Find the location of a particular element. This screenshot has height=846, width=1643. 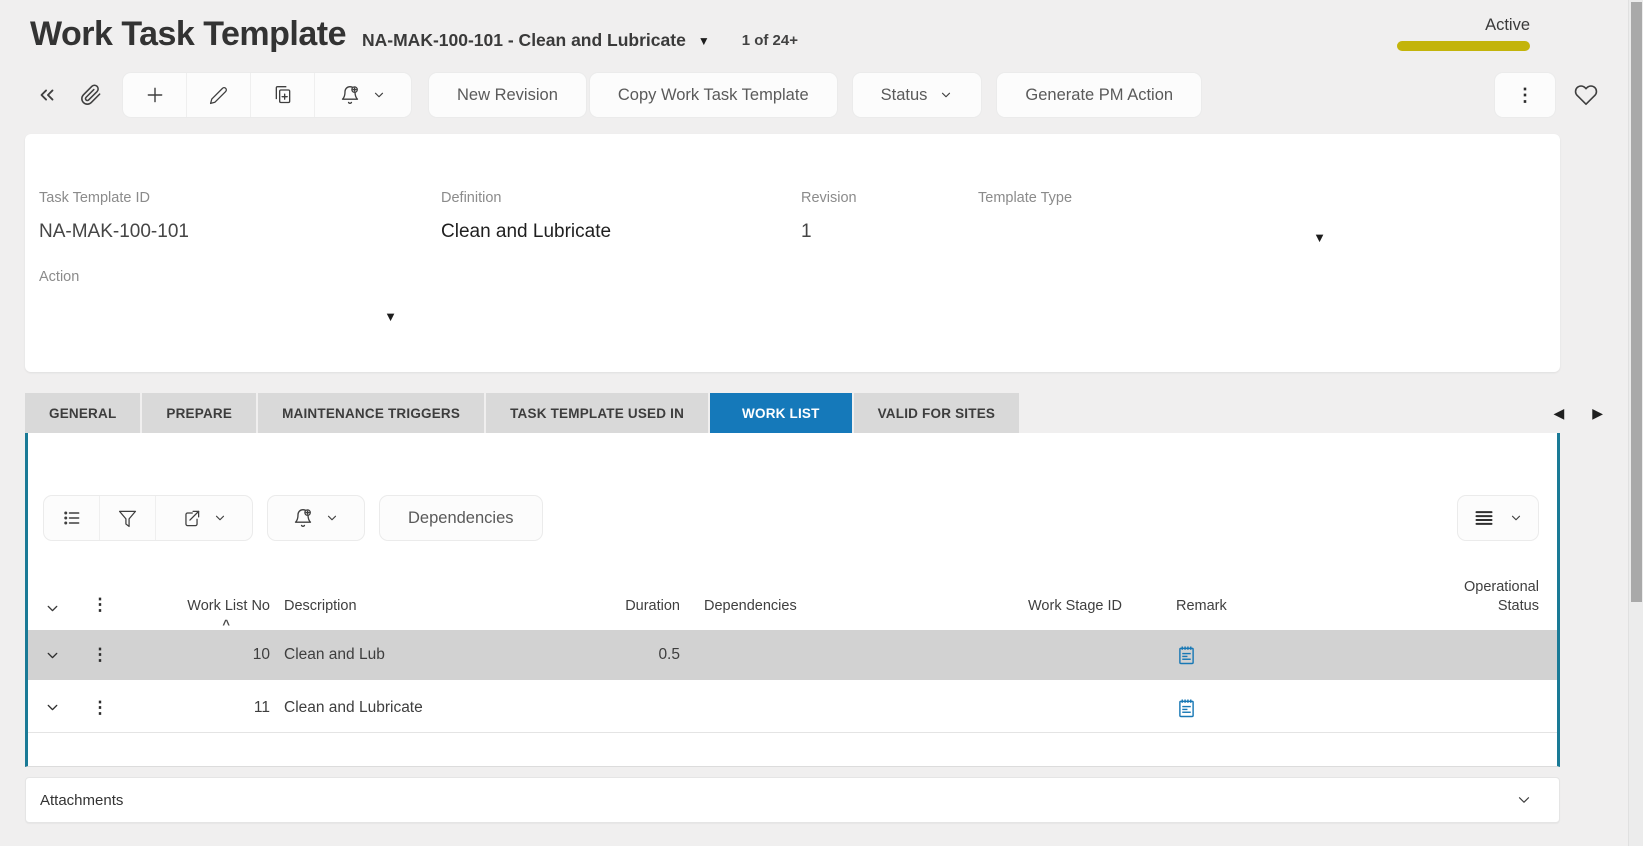

row-density-icon is located at coordinates (1484, 518).